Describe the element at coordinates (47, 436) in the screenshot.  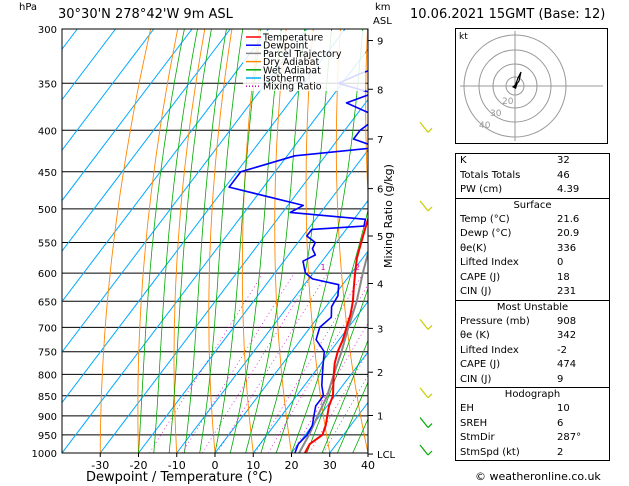
I see `pressure-tick-label: 950` at that location.